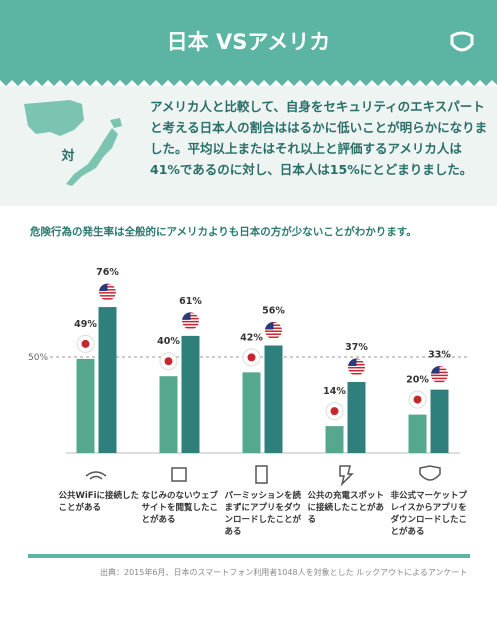 The image size is (497, 620). What do you see at coordinates (346, 508) in the screenshot?
I see `x-tick-label: 公共の充電スポットに接続したことがある` at bounding box center [346, 508].